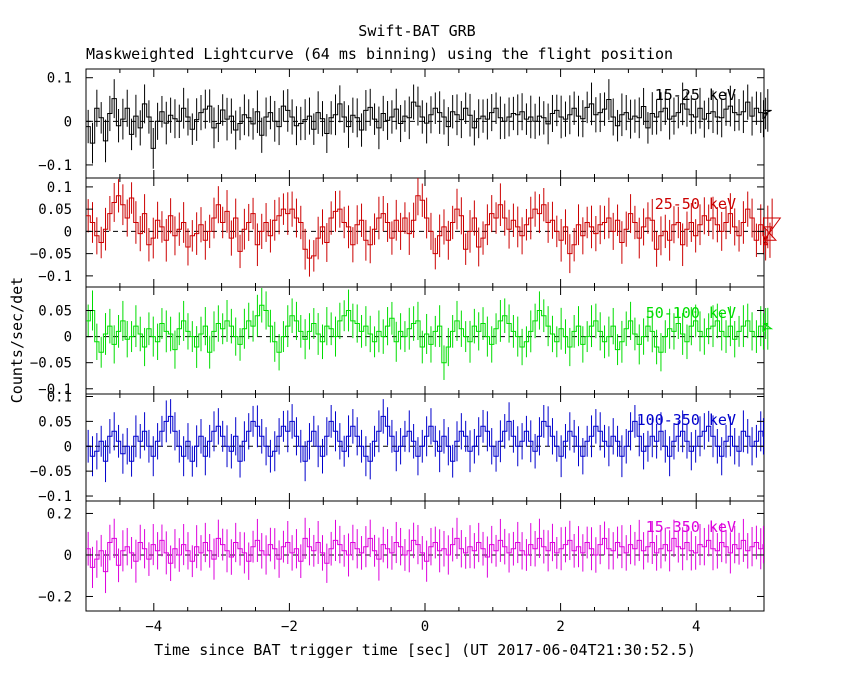 Image resolution: width=850 pixels, height=680 pixels. Describe the element at coordinates (425, 627) in the screenshot. I see `x-tick-label: 0` at that location.